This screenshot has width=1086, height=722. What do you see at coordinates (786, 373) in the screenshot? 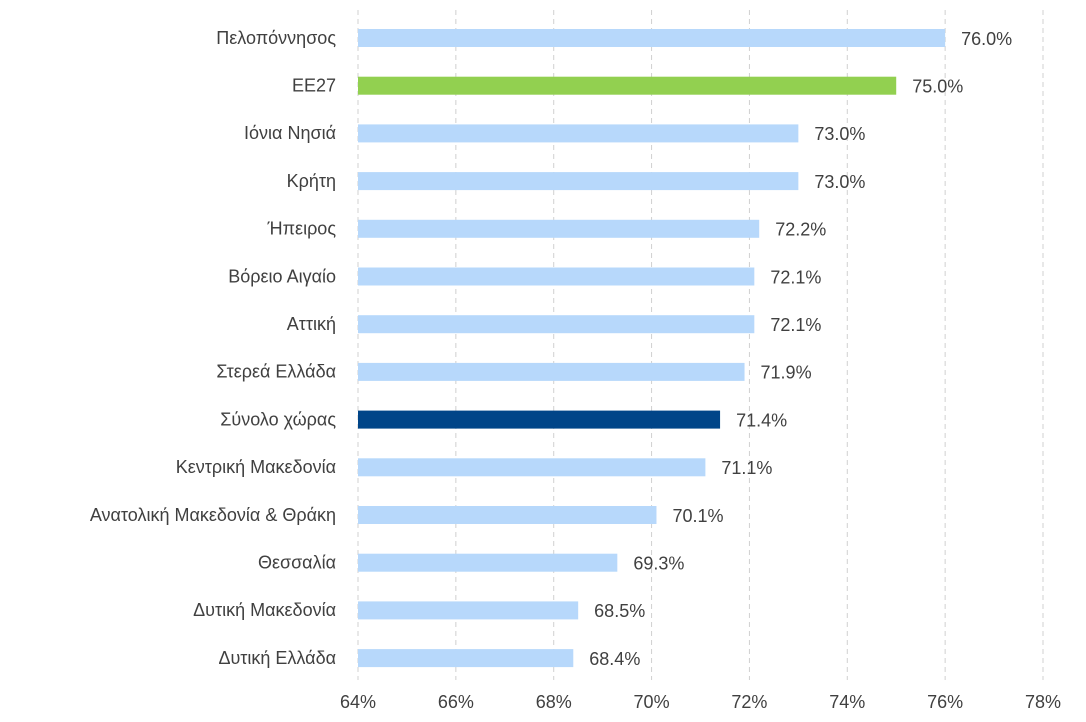
I see `value-label: 71.9%` at bounding box center [786, 373].